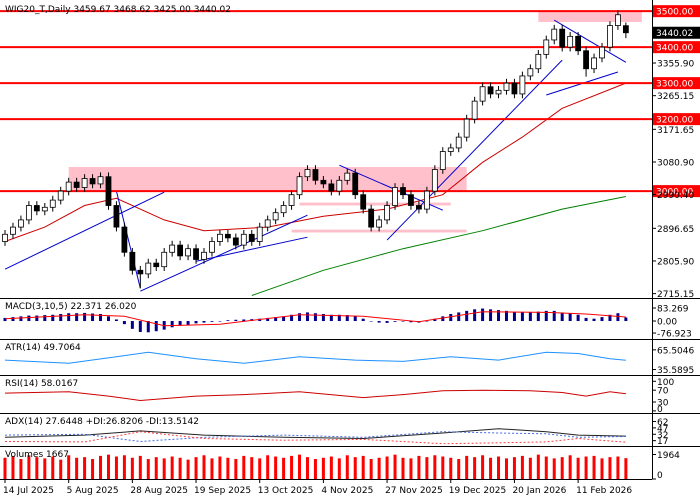 The height and width of the screenshot is (500, 700). I want to click on panel-tick-label: -76.923, so click(674, 335).